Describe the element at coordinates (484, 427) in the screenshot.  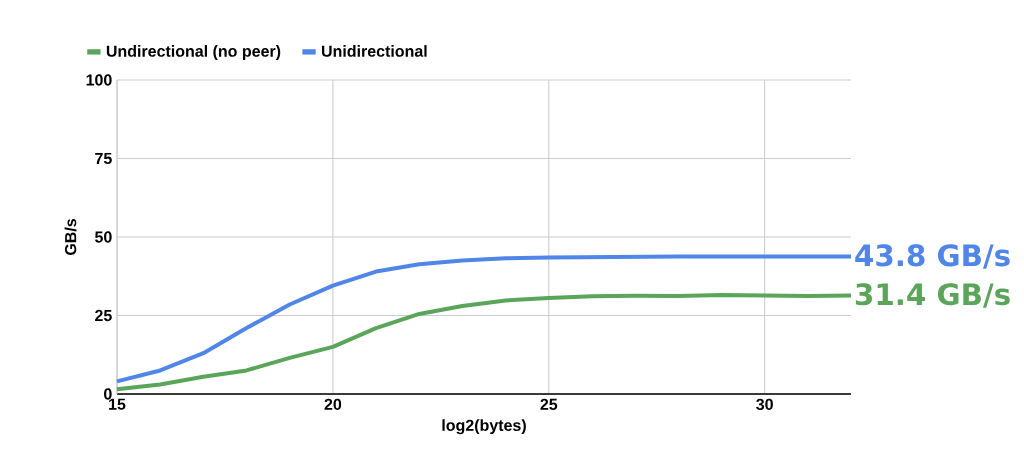
I see `x-axis-title: log2(bytes)` at that location.